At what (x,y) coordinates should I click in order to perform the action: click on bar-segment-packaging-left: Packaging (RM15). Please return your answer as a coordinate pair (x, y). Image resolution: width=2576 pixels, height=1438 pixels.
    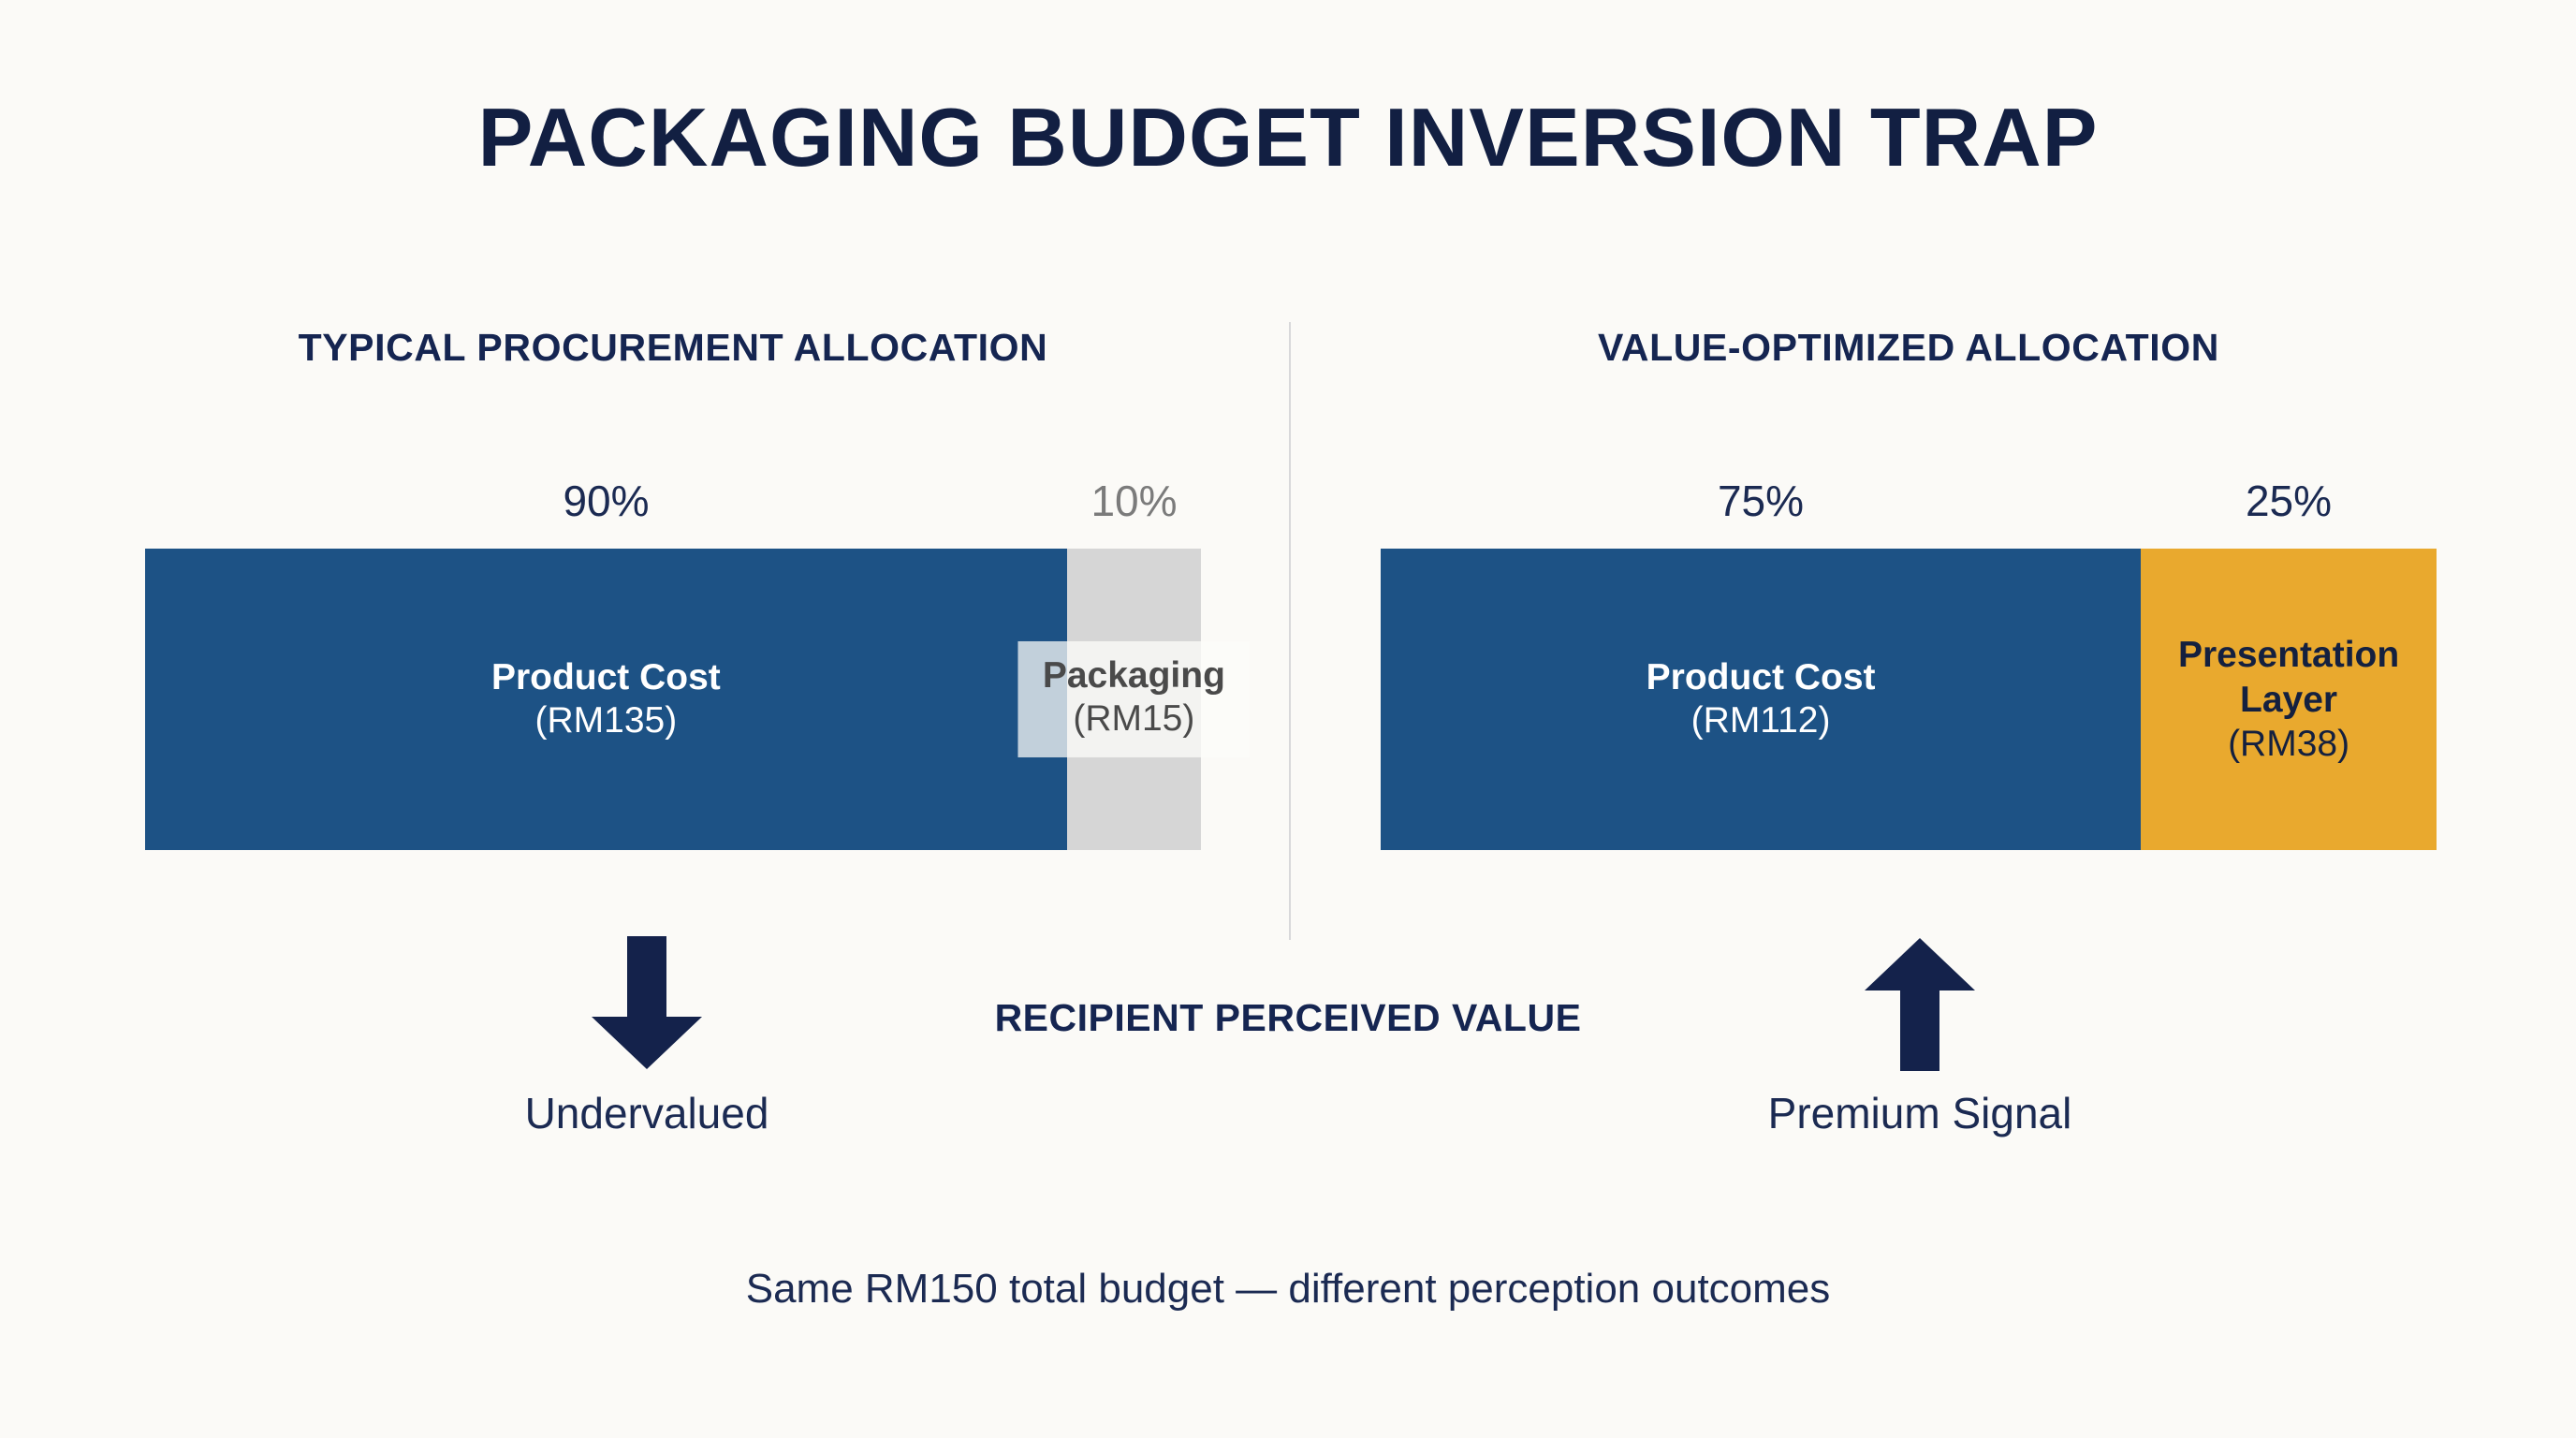
    Looking at the image, I should click on (1133, 699).